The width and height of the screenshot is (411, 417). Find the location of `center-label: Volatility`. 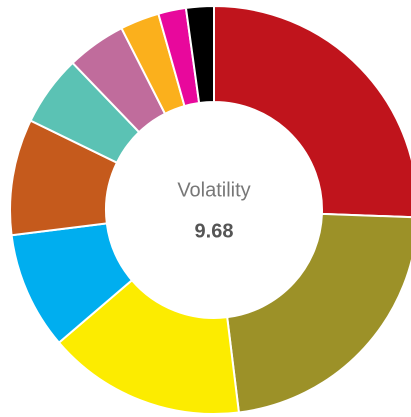

center-label: Volatility is located at coordinates (213, 190).